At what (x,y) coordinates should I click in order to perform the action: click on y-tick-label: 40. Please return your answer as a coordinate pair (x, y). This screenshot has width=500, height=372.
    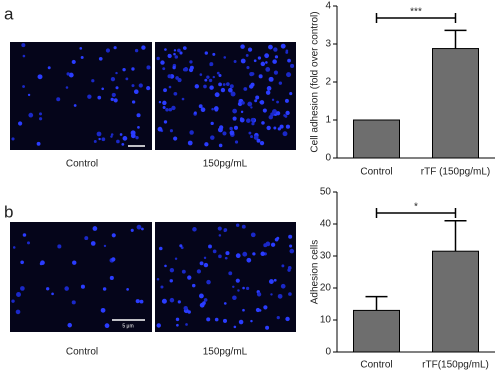
    Looking at the image, I should click on (326, 224).